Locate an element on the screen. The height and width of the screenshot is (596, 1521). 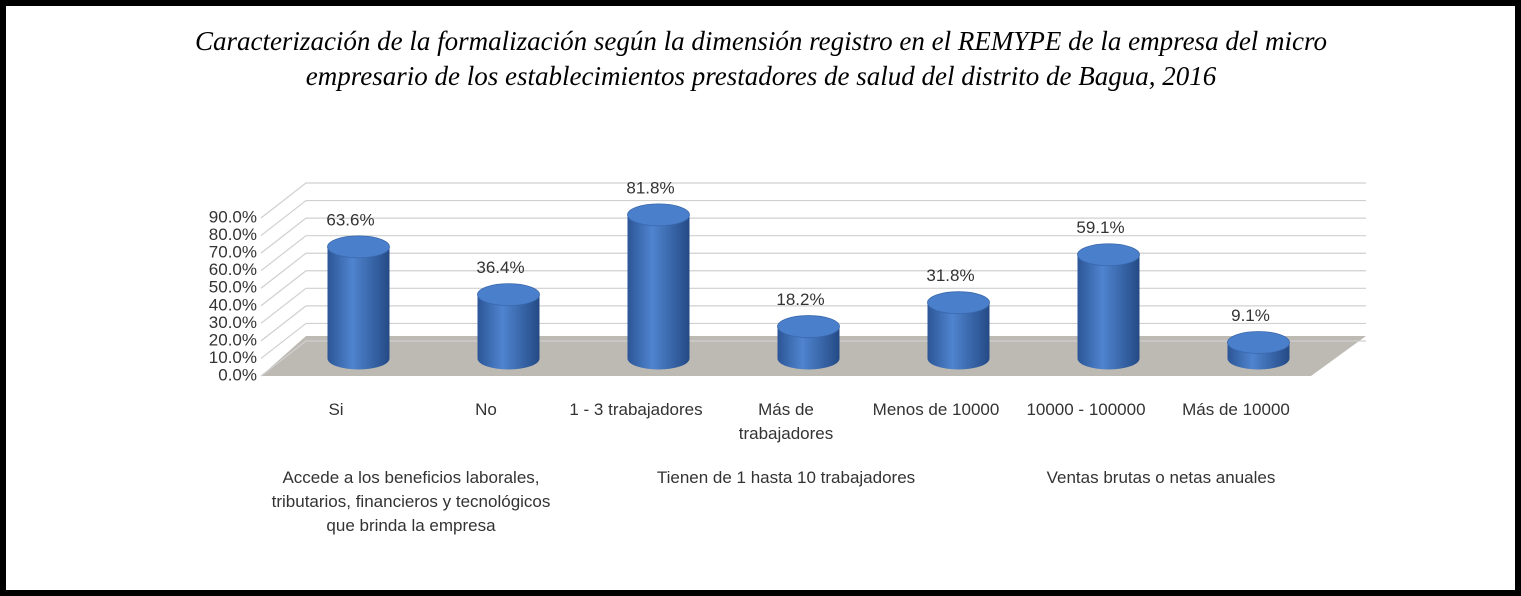
x-tick-label: Más de trabajadores is located at coordinates (786, 421).